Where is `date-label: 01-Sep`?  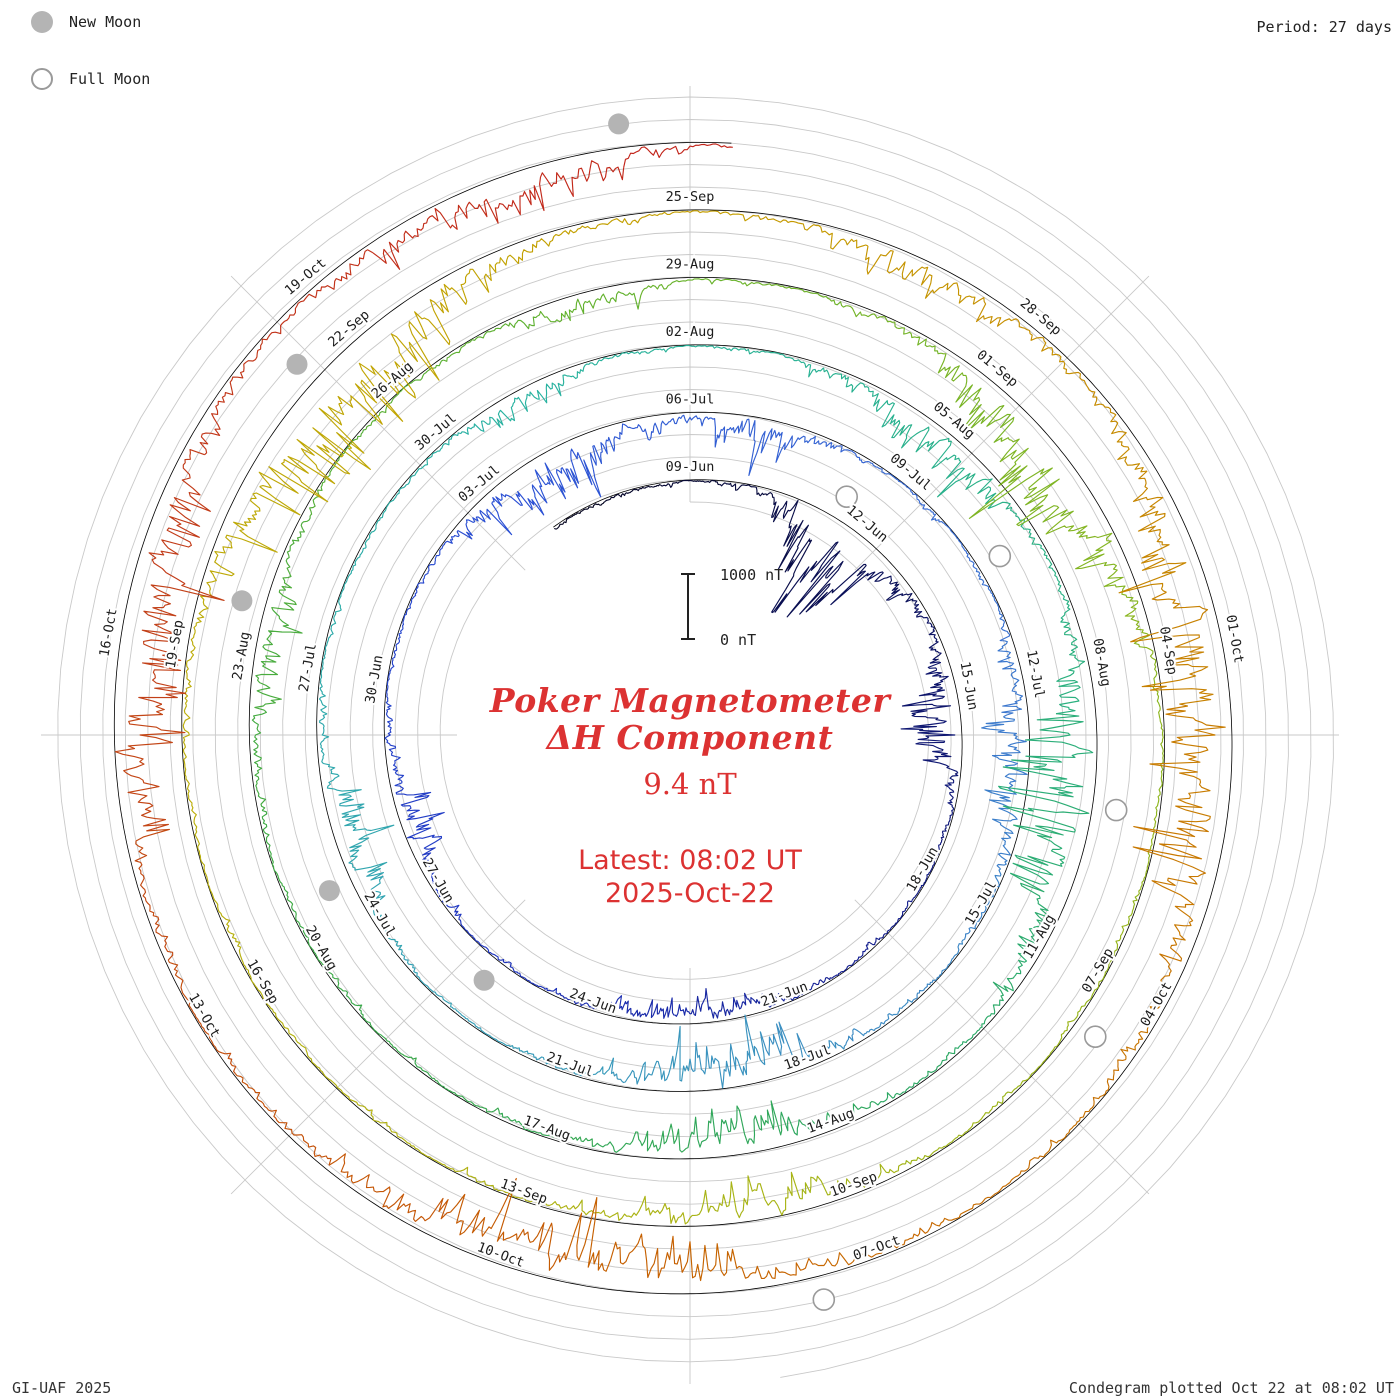
date-label: 01-Sep is located at coordinates (997, 369).